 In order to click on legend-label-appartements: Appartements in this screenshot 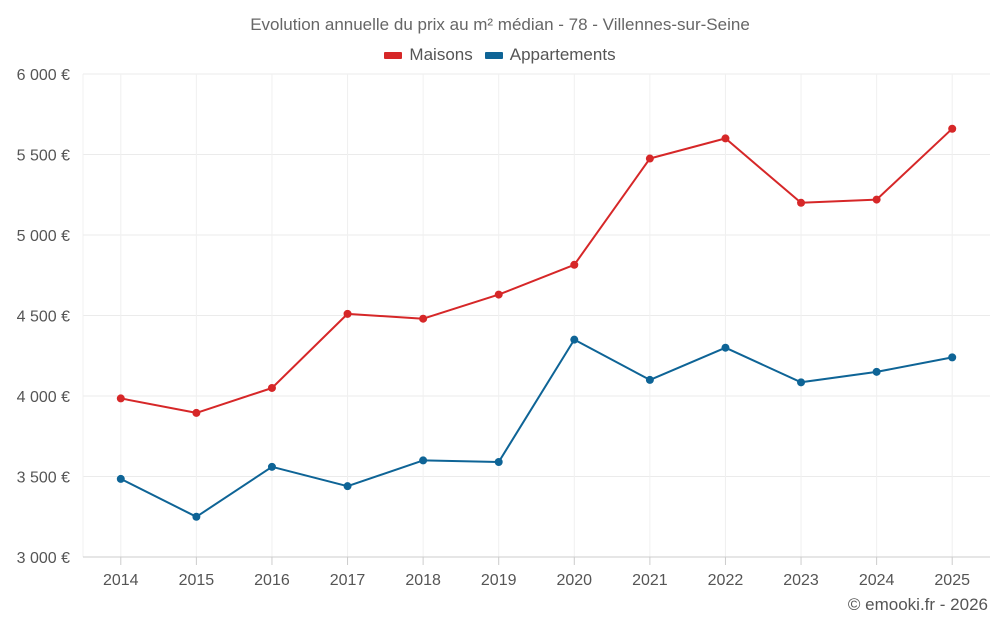, I will do `click(562, 54)`.